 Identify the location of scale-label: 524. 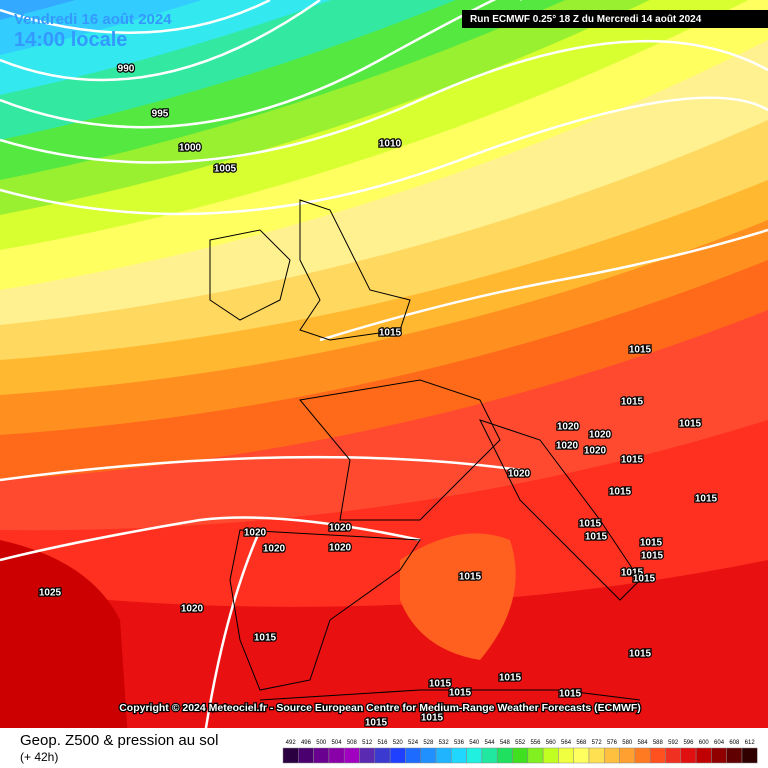
(413, 743).